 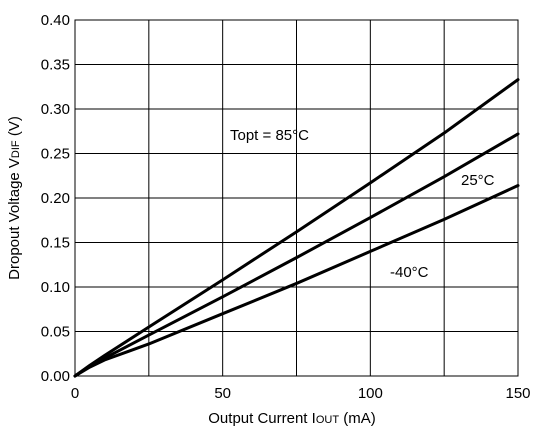 I want to click on x-axis-label-main: Output Current I, so click(x=262, y=418).